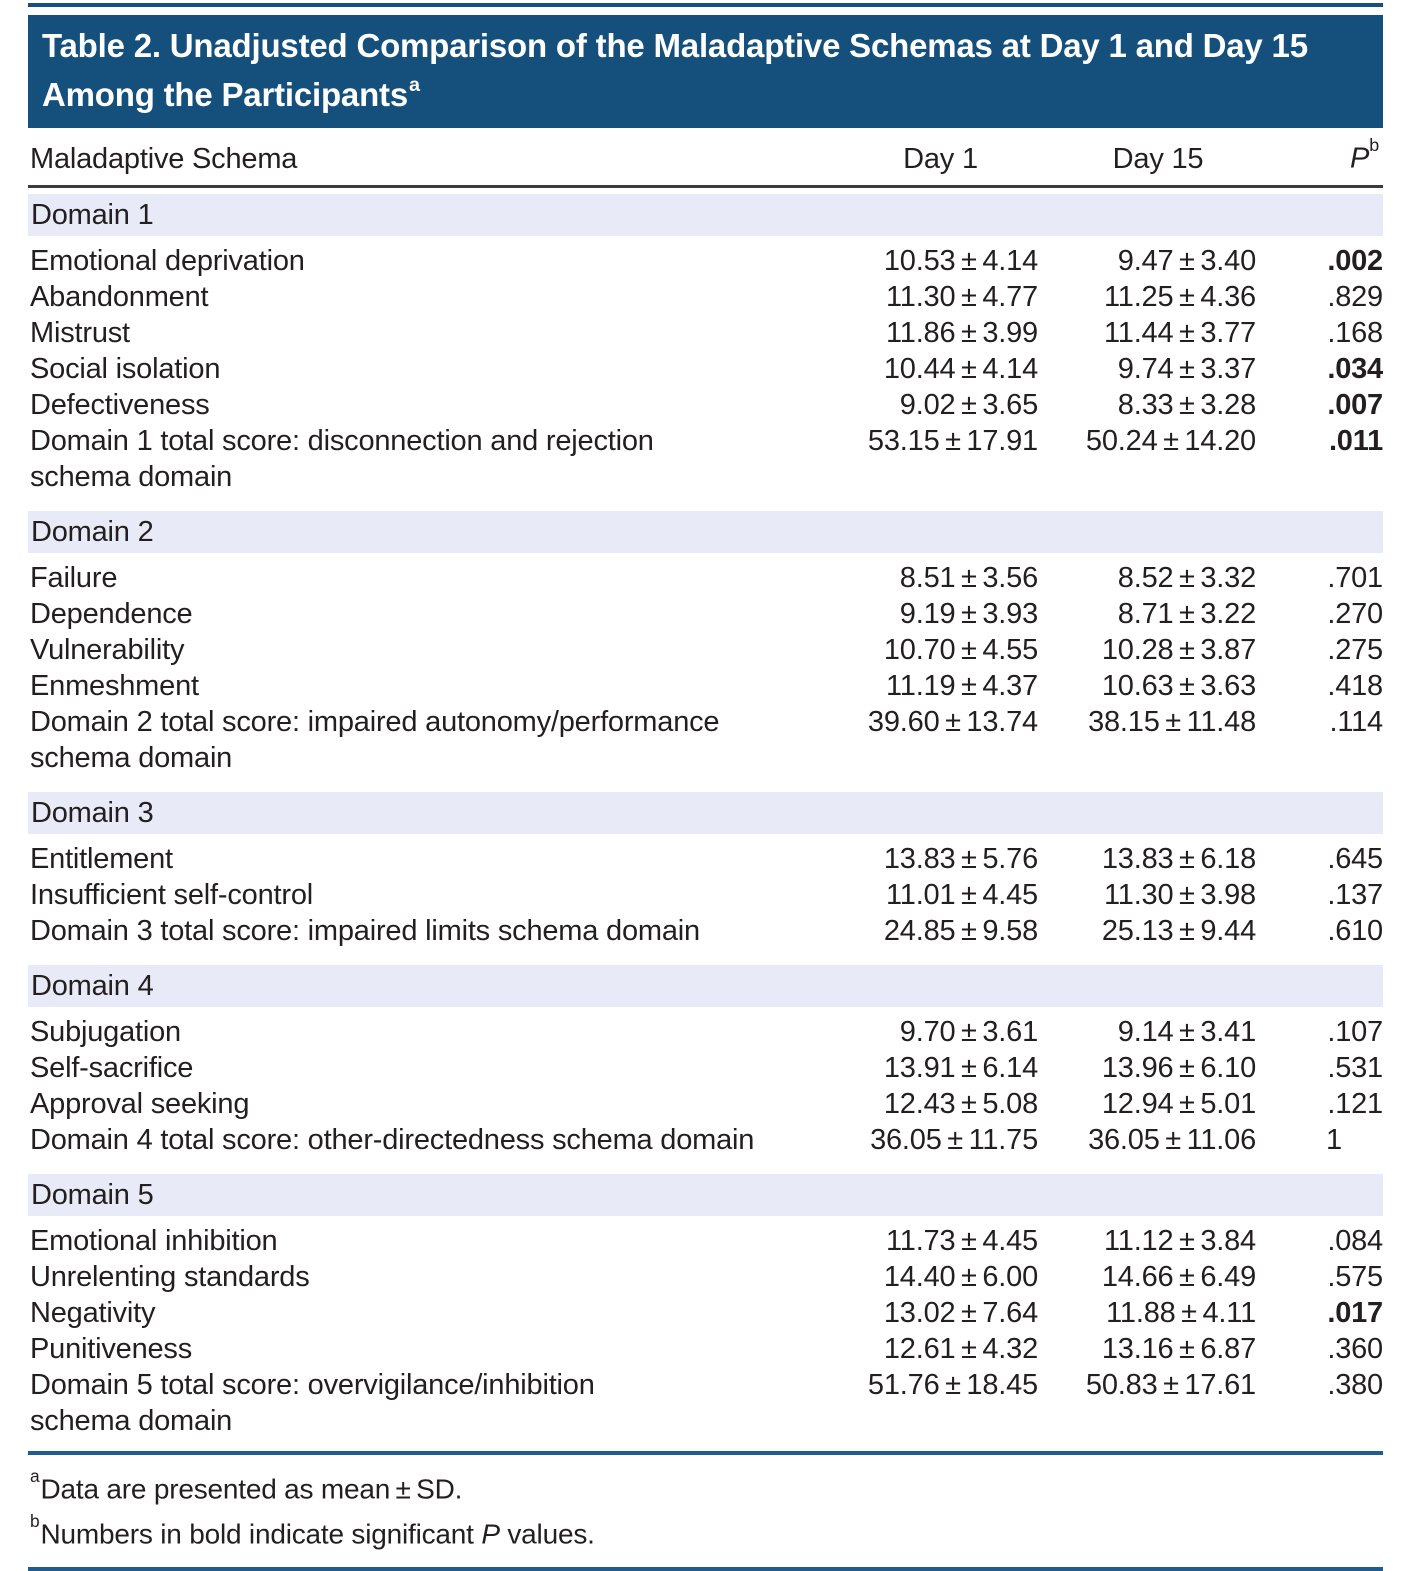 The image size is (1406, 1571). I want to click on day1-value-cell: 10.44 ± 4.14, so click(960, 368).